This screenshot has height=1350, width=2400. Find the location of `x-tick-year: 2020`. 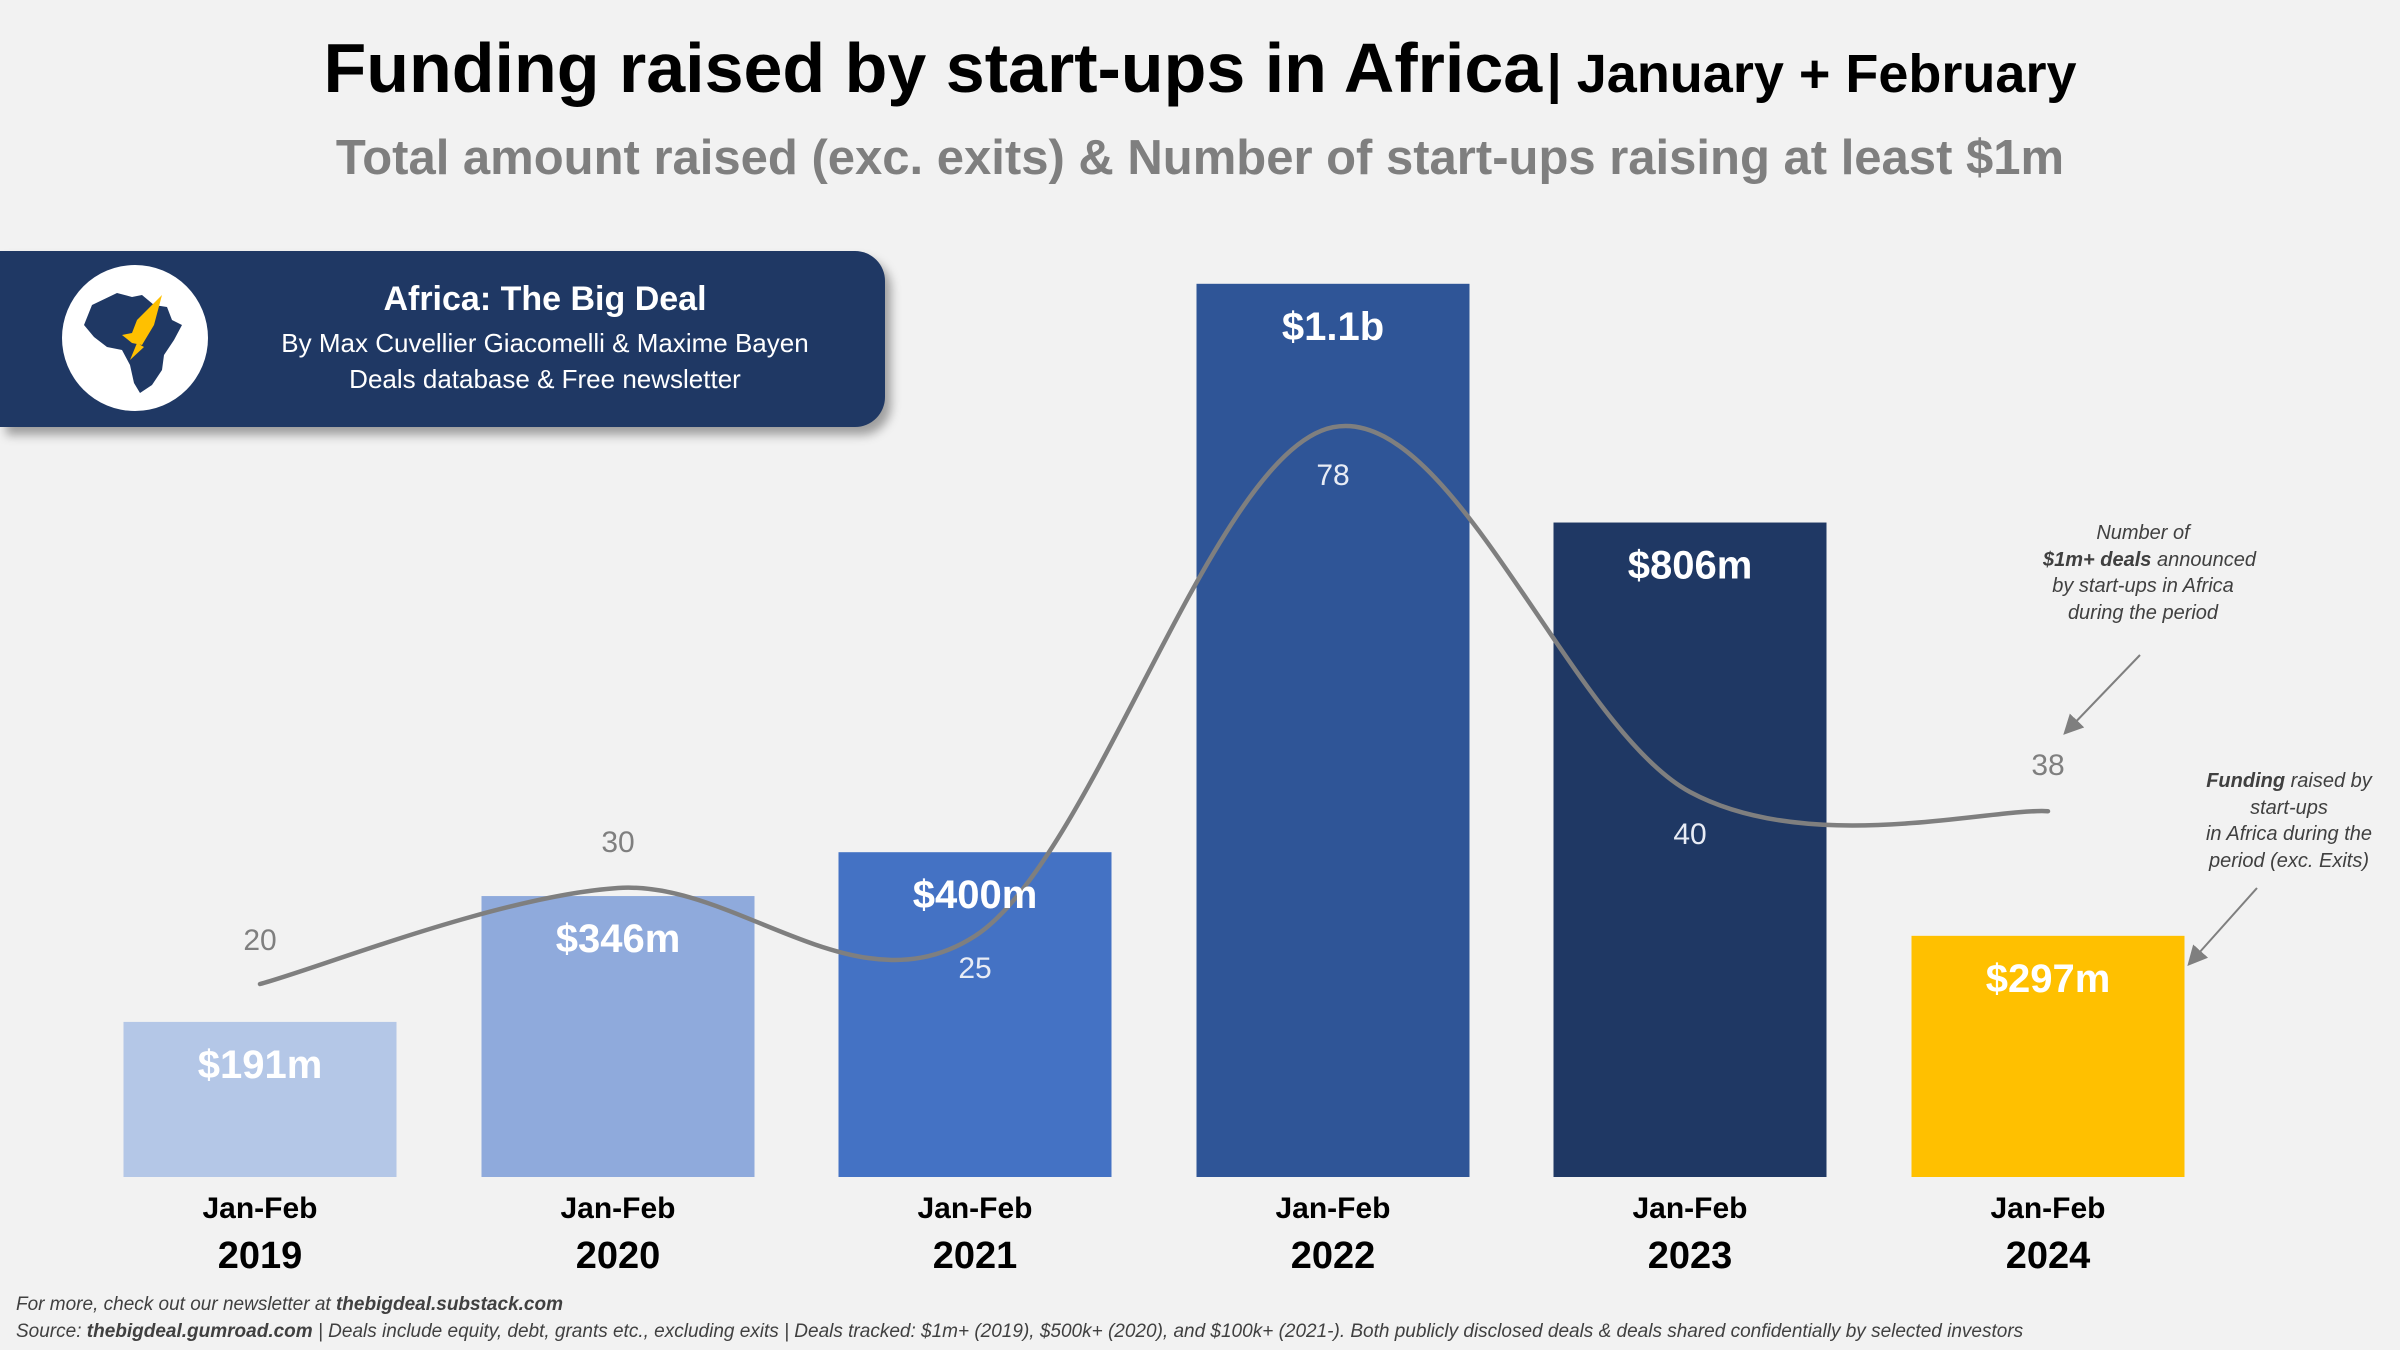

x-tick-year: 2020 is located at coordinates (618, 1256).